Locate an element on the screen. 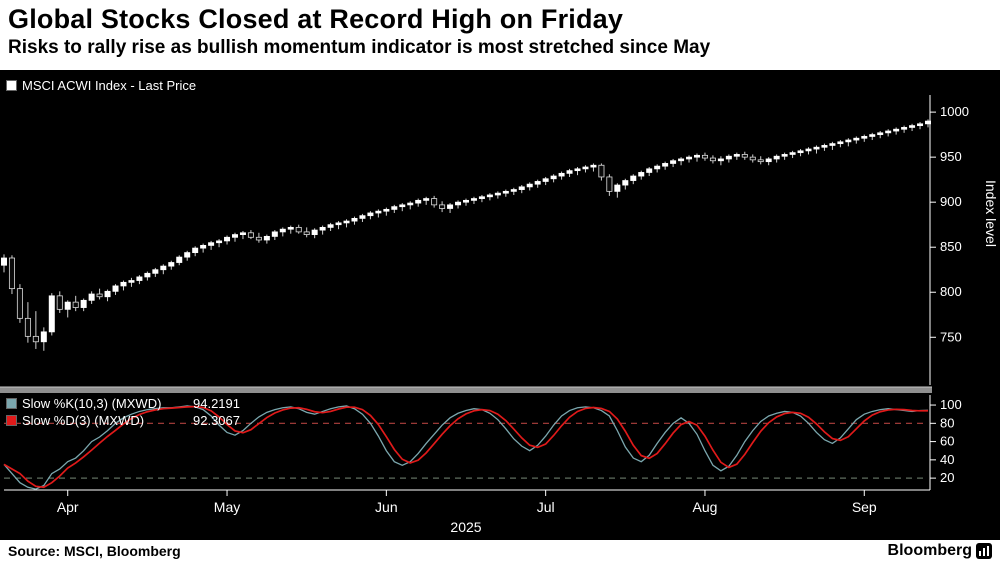 This screenshot has height=562, width=1000. bloomberg-logo: Bloomberg is located at coordinates (940, 551).